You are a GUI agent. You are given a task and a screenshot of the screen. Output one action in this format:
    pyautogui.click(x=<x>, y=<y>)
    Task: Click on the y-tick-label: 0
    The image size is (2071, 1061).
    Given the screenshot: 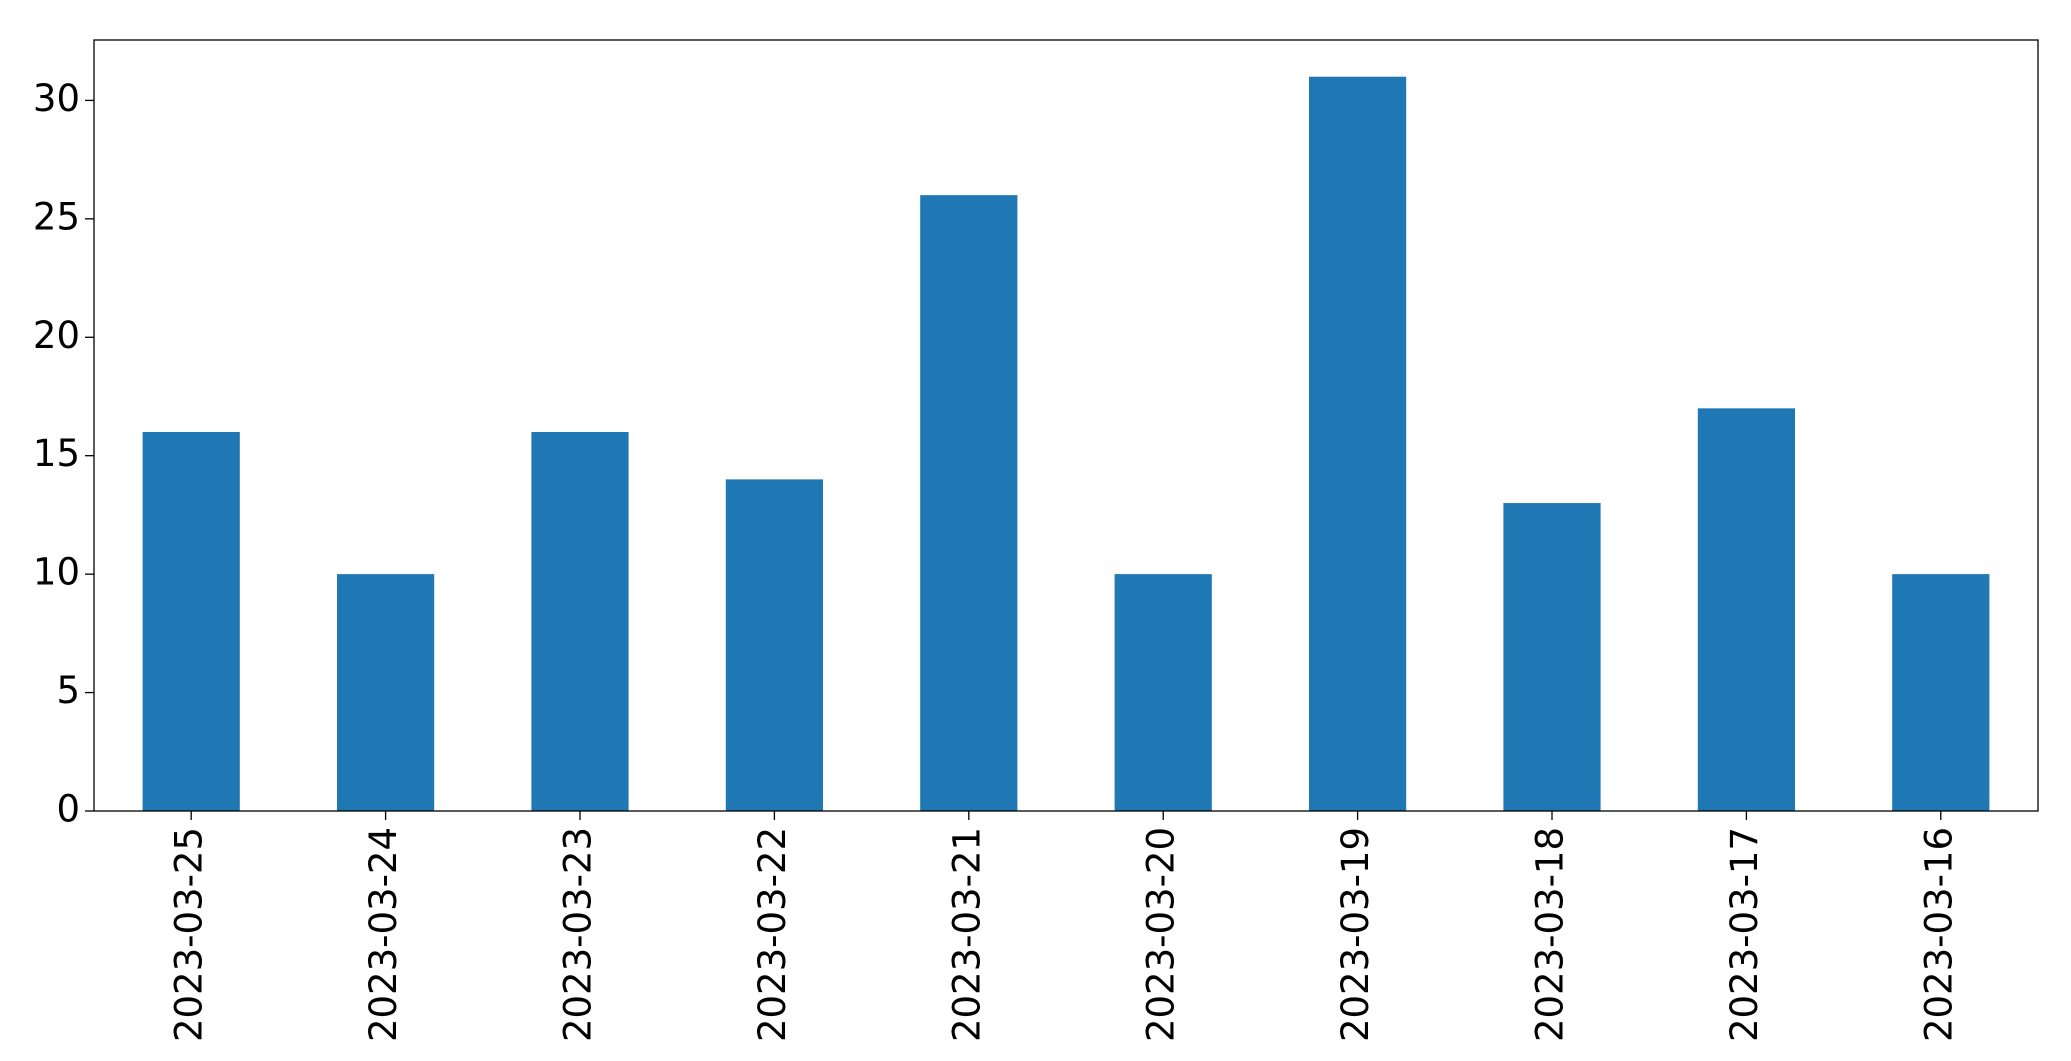 What is the action you would take?
    pyautogui.click(x=68, y=809)
    